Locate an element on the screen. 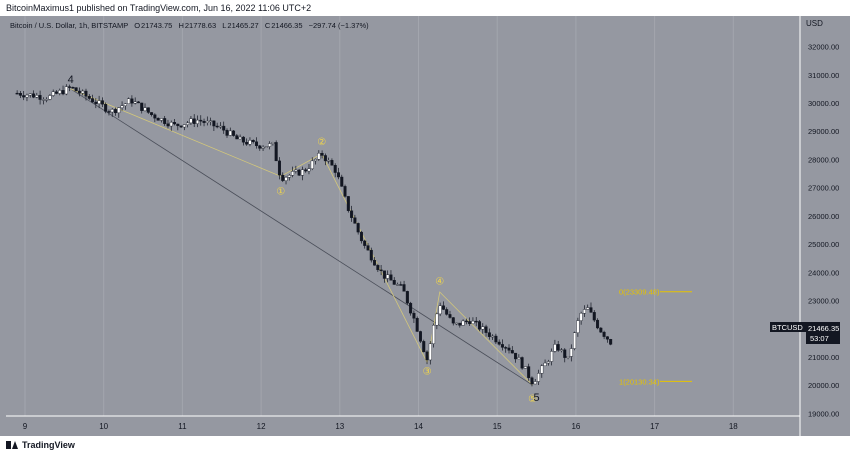  price-badge-bg is located at coordinates (823, 333).